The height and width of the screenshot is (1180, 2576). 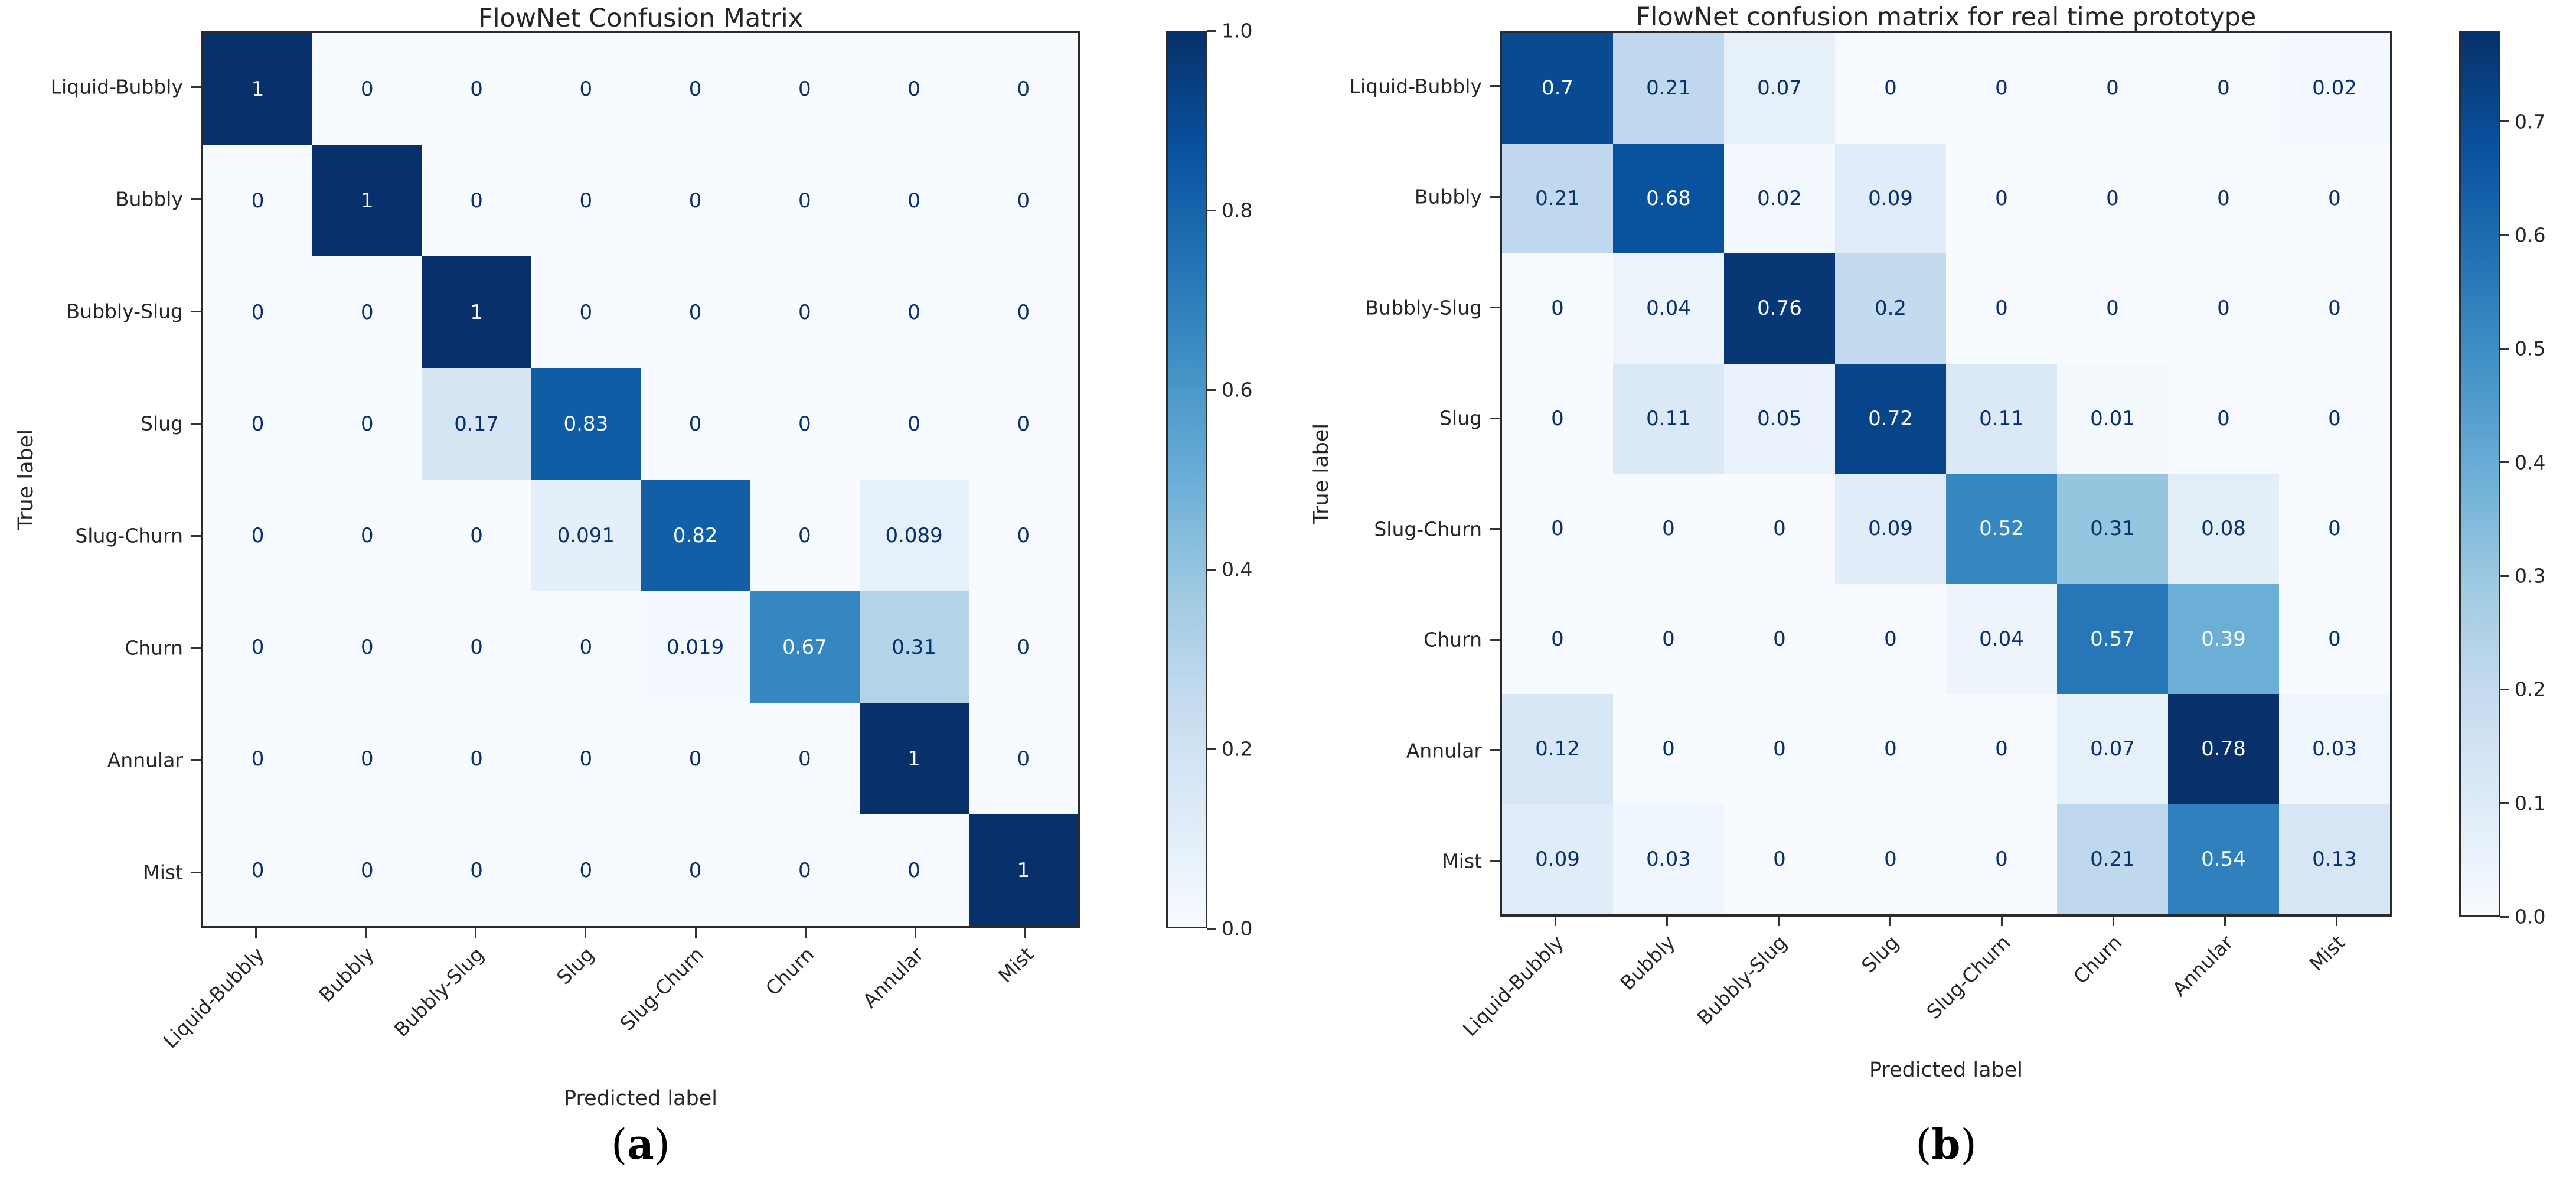 I want to click on matrix-cell: 0.11, so click(x=1668, y=419).